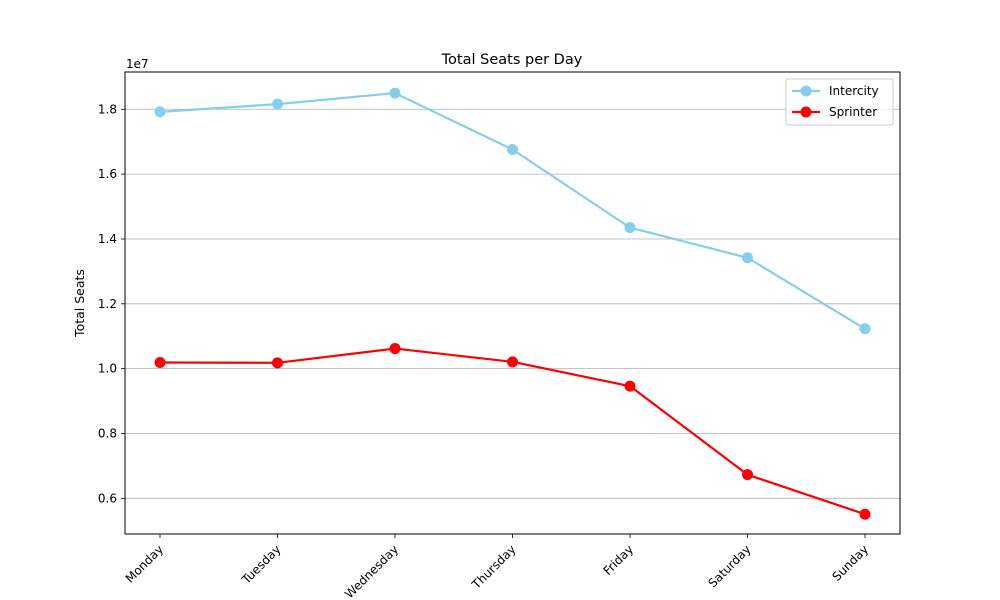  I want to click on y-axis-label: Total Seats, so click(79, 303).